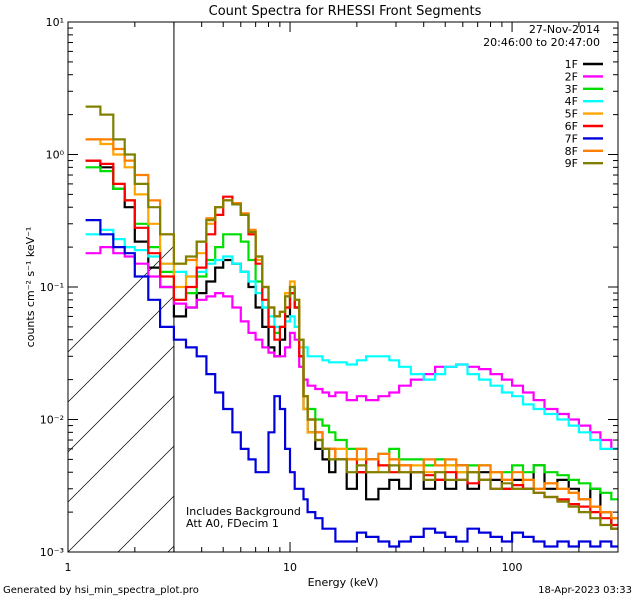 The image size is (640, 600). I want to click on legend-label-9F: 9F, so click(571, 163).